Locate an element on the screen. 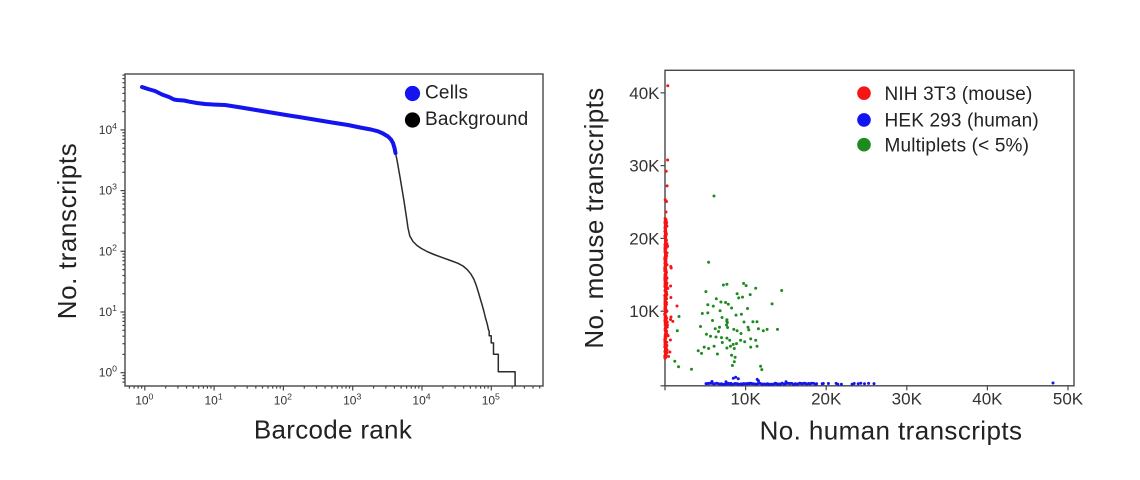  svg-text: NIH 3T3 (mouse) is located at coordinates (959, 94).